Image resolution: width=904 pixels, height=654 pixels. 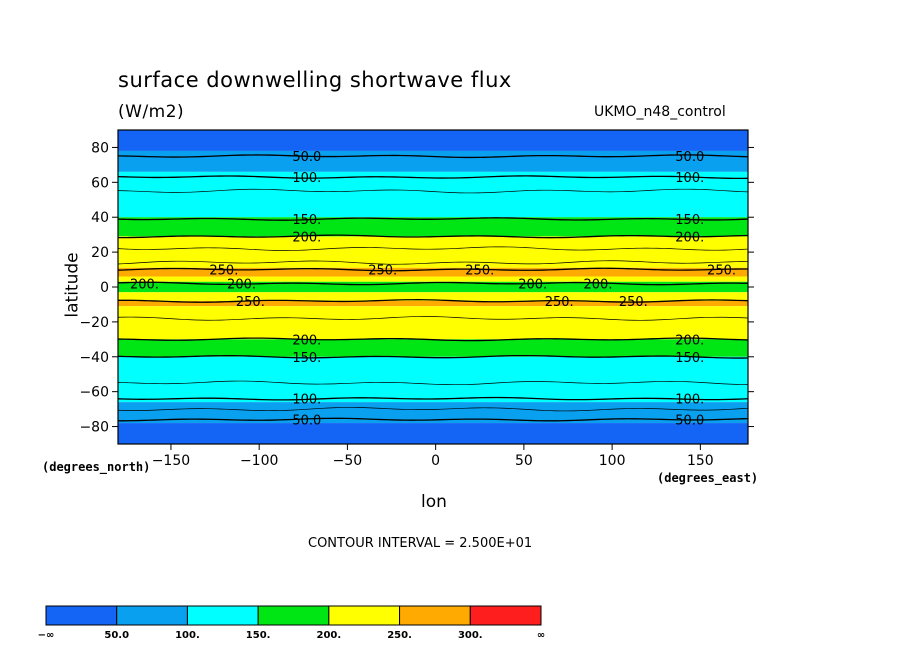 What do you see at coordinates (524, 461) in the screenshot?
I see `x-tick-label: 50` at bounding box center [524, 461].